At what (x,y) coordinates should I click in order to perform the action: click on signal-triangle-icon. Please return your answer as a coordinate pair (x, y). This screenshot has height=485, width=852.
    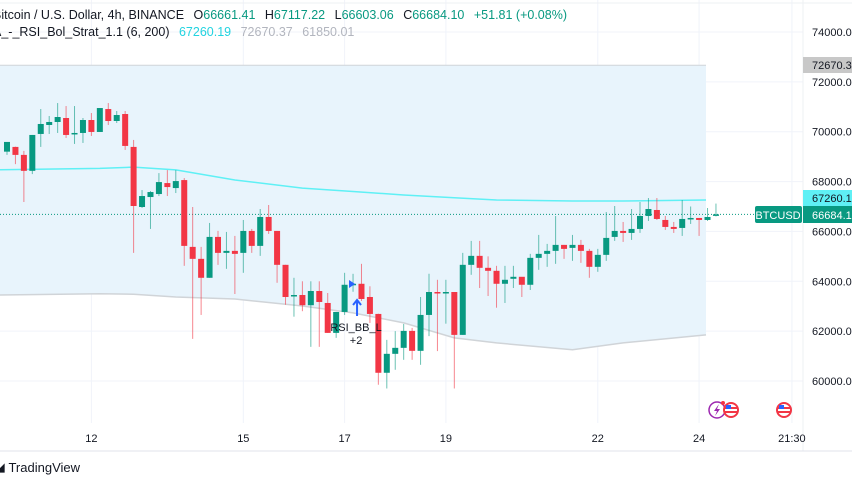
    Looking at the image, I should click on (352, 284).